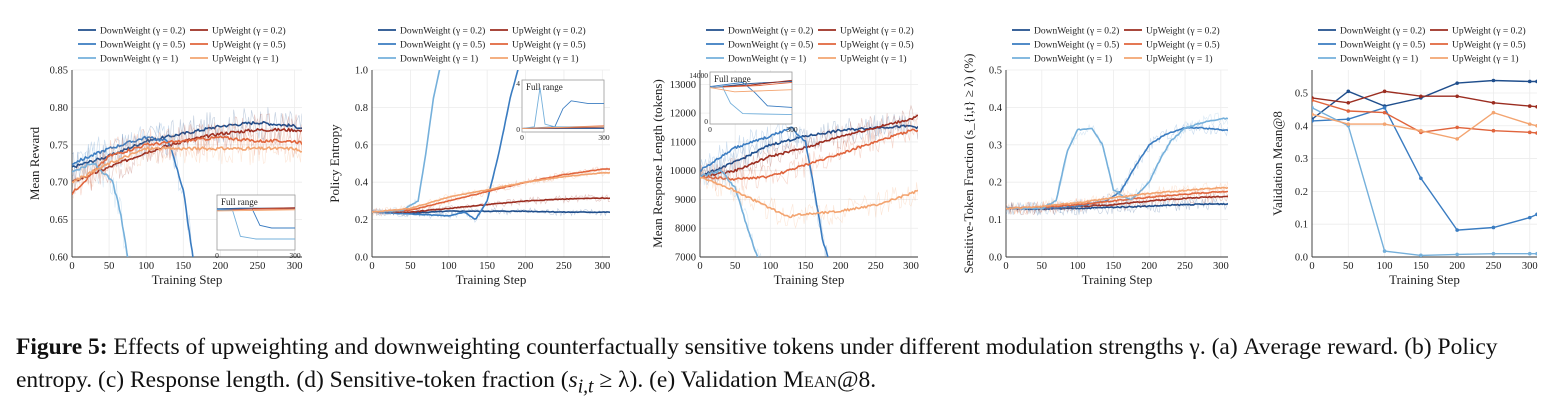 This screenshot has width=1560, height=409. Describe the element at coordinates (743, 102) in the screenshot. I see `inset-full-range: Full range 0 300 0 14000` at that location.